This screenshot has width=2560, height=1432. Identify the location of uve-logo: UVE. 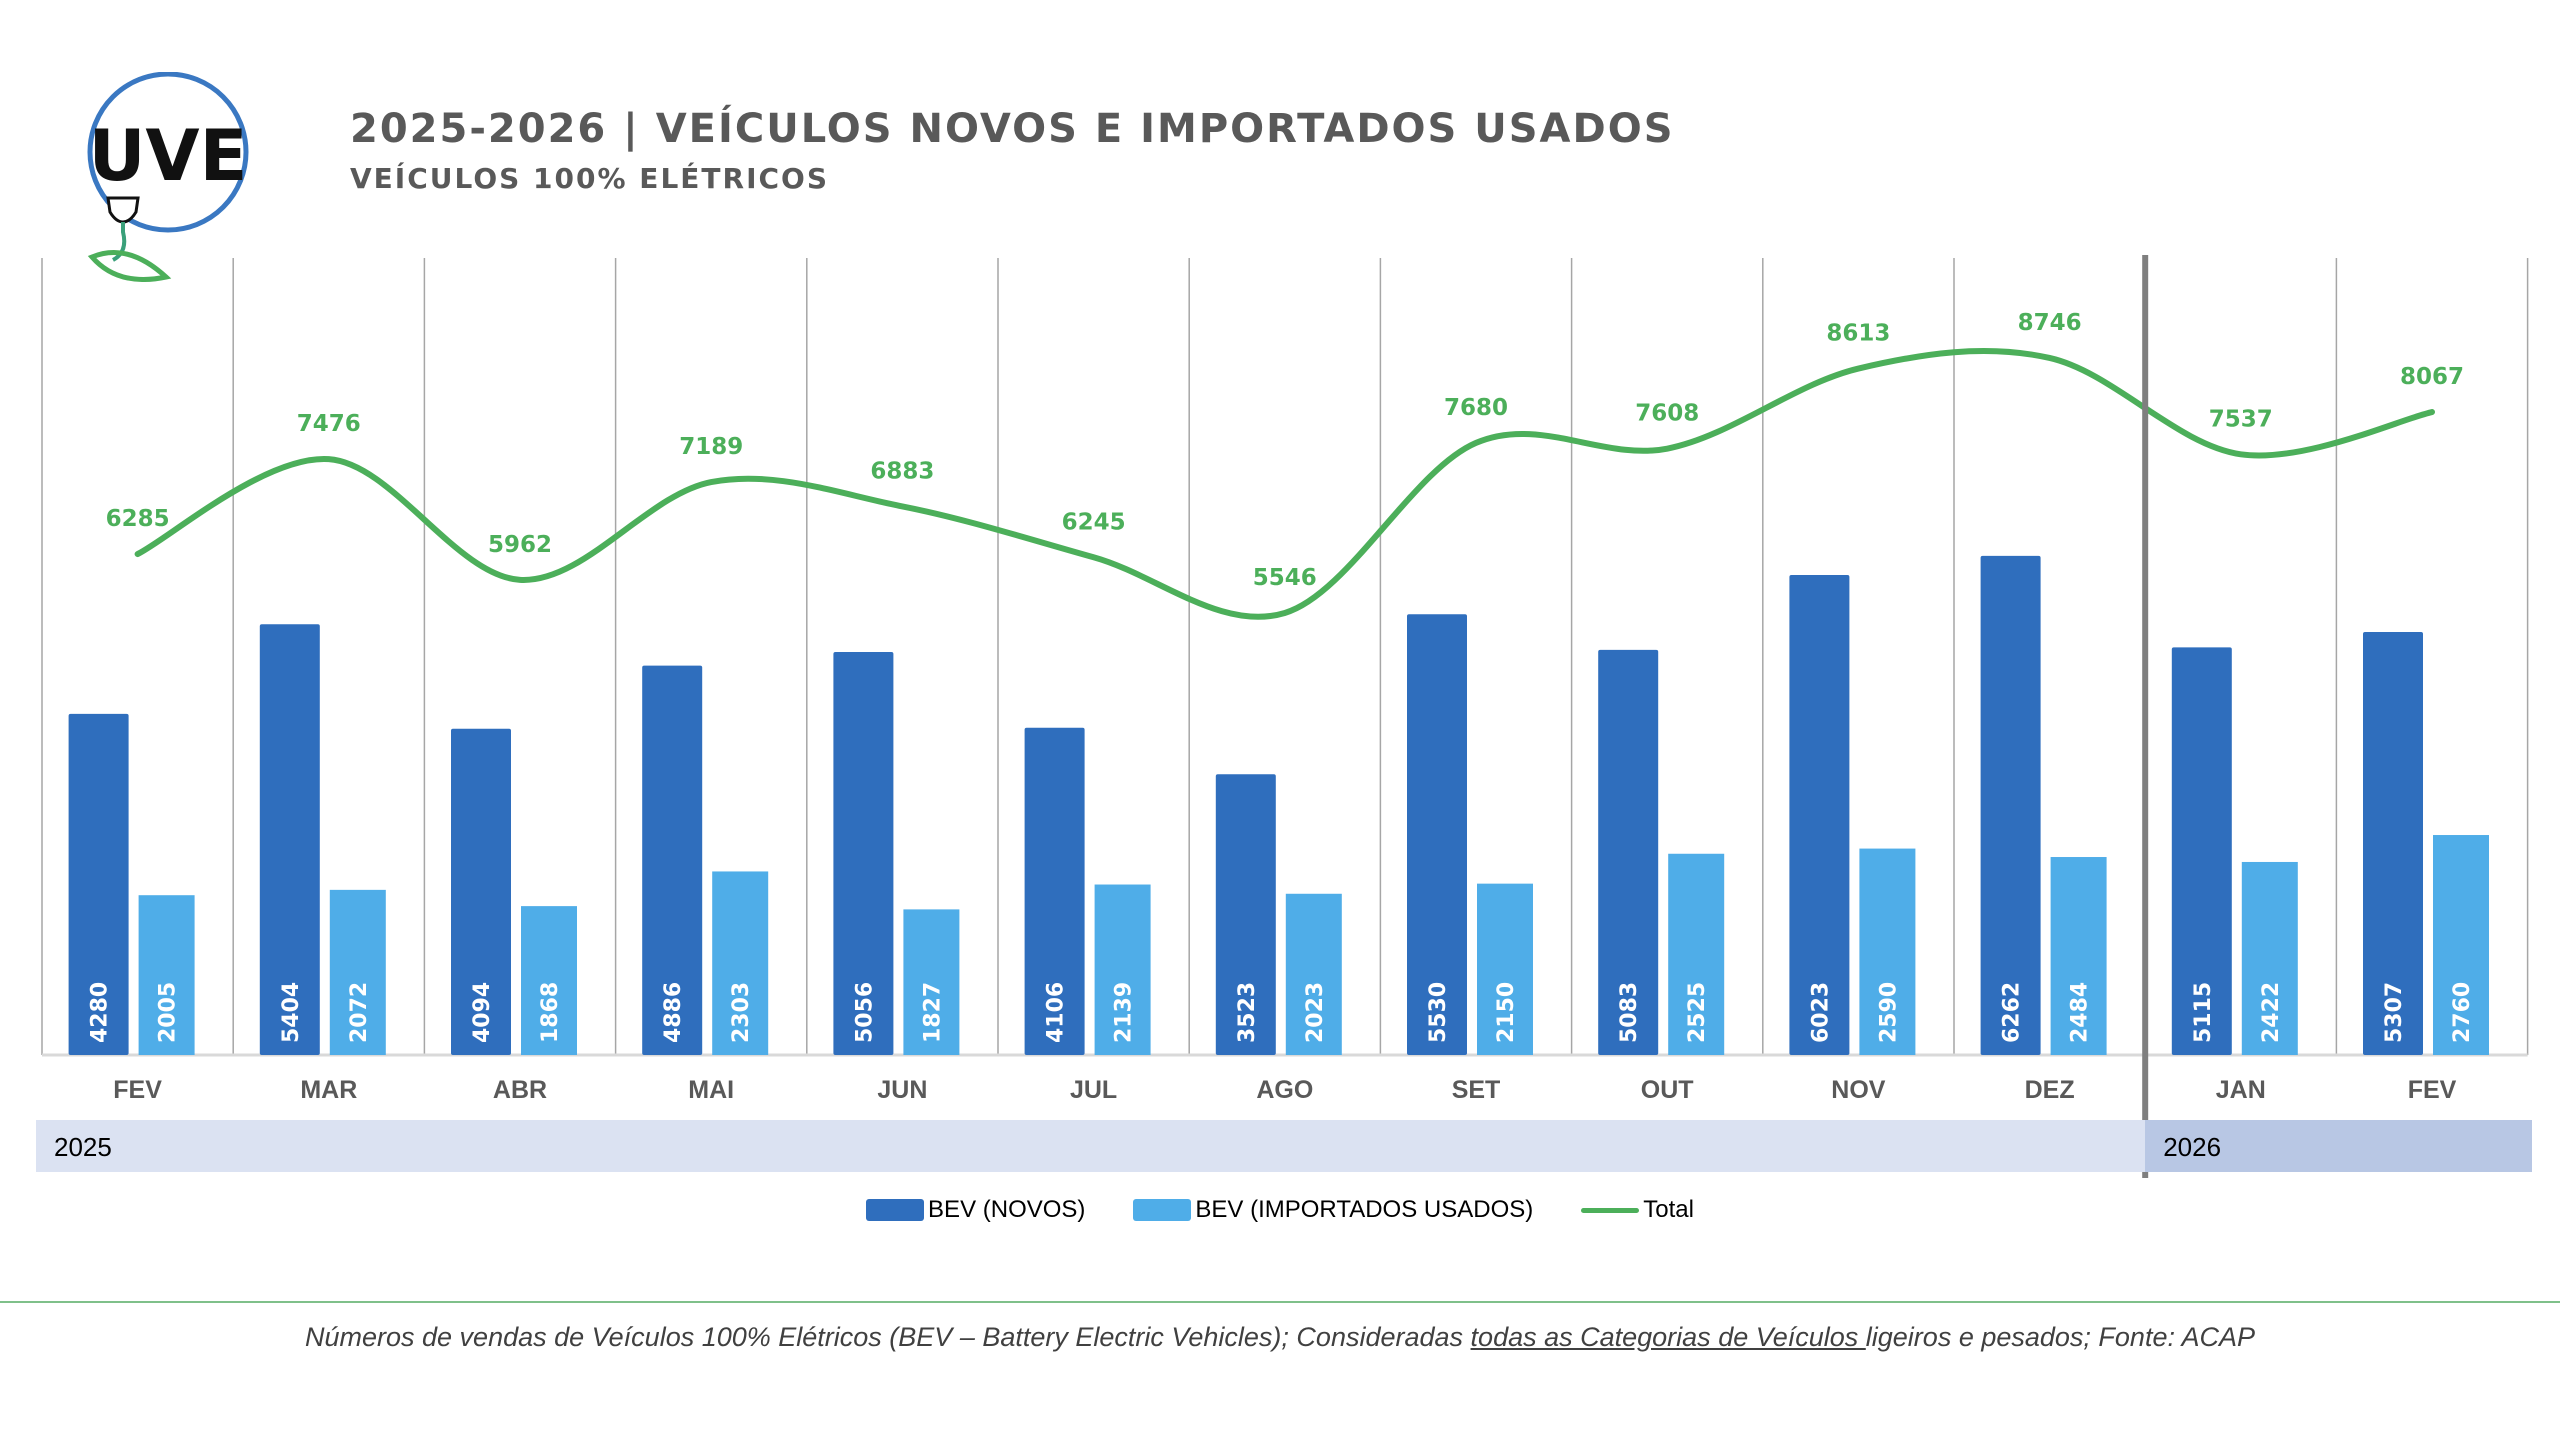
(168, 177).